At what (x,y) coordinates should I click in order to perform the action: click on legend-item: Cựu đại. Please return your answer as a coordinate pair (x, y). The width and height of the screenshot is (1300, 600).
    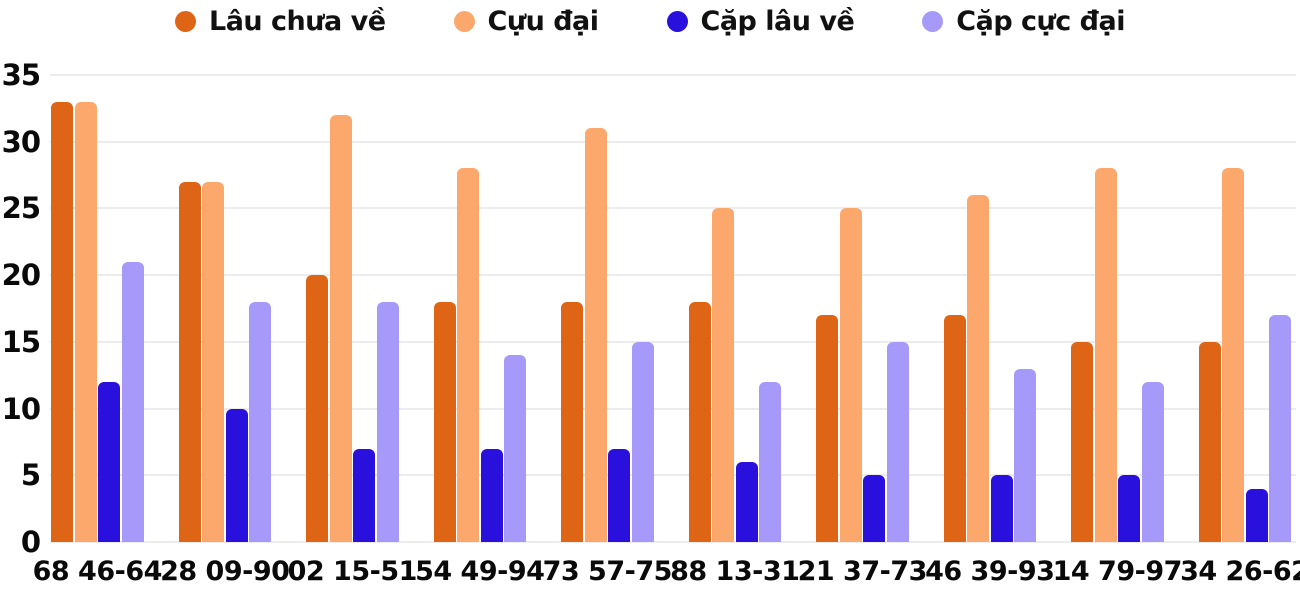
    Looking at the image, I should click on (526, 21).